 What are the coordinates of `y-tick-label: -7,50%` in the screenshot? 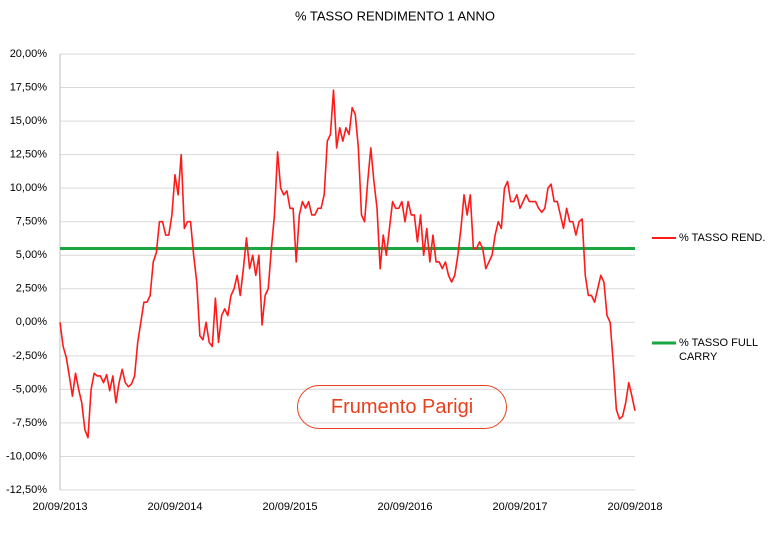 It's located at (29, 423).